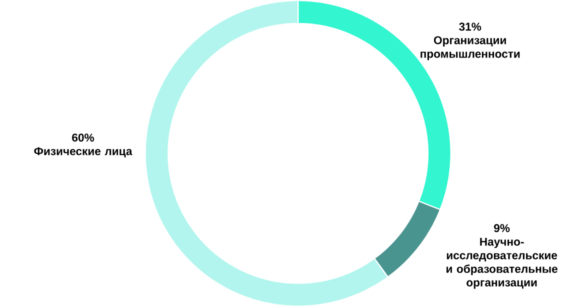 Image resolution: width=578 pixels, height=307 pixels. Describe the element at coordinates (83, 152) in the screenshot. I see `slice-label: Физические лица` at that location.